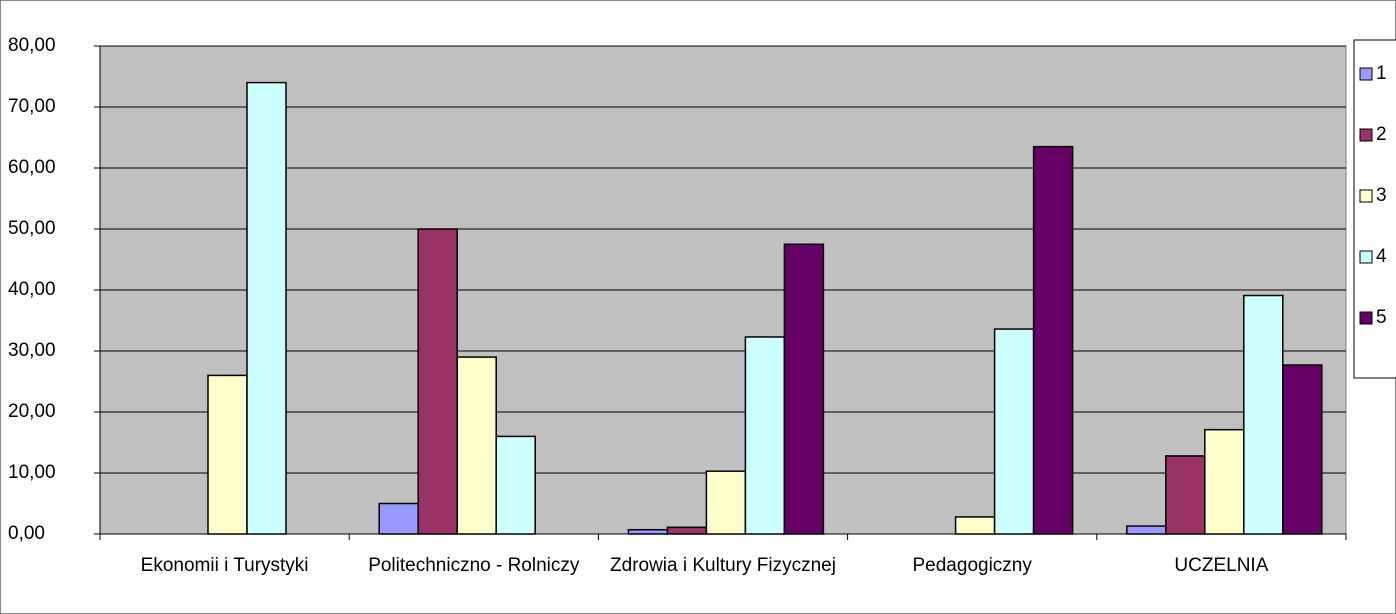  What do you see at coordinates (1381, 256) in the screenshot?
I see `legend-label: 4` at bounding box center [1381, 256].